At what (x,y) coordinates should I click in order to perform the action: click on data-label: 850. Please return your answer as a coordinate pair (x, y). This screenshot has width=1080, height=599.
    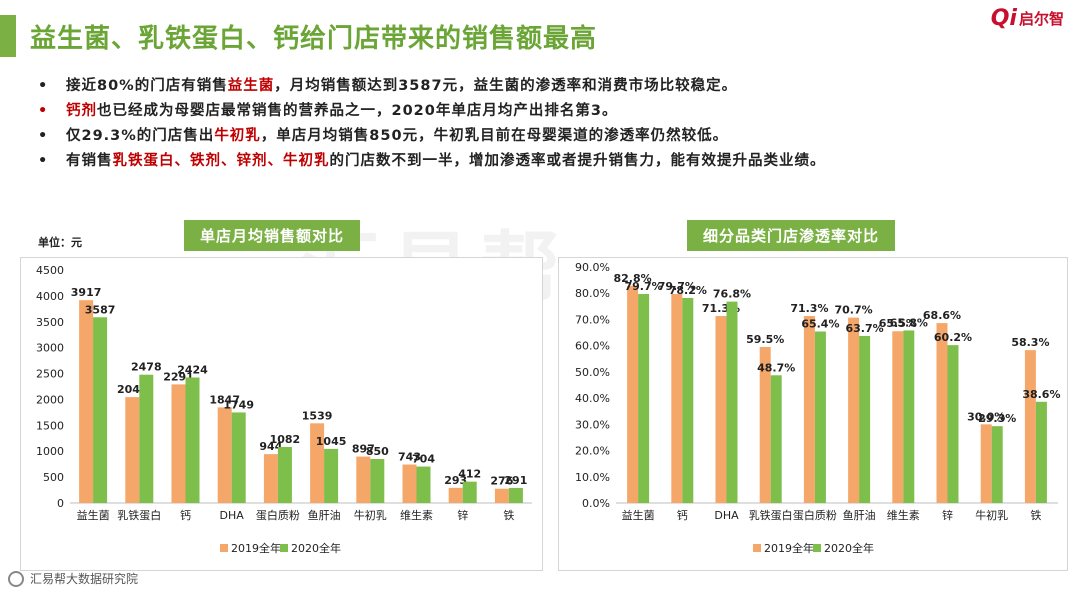
    Looking at the image, I should click on (377, 451).